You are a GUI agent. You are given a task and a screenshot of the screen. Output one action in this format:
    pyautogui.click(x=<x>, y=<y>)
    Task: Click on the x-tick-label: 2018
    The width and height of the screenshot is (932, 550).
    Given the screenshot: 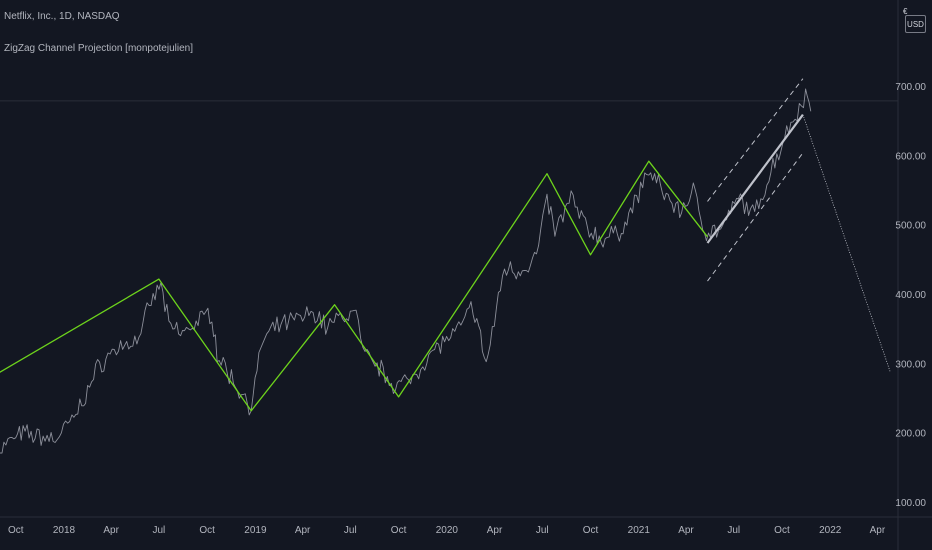 What is the action you would take?
    pyautogui.click(x=64, y=530)
    